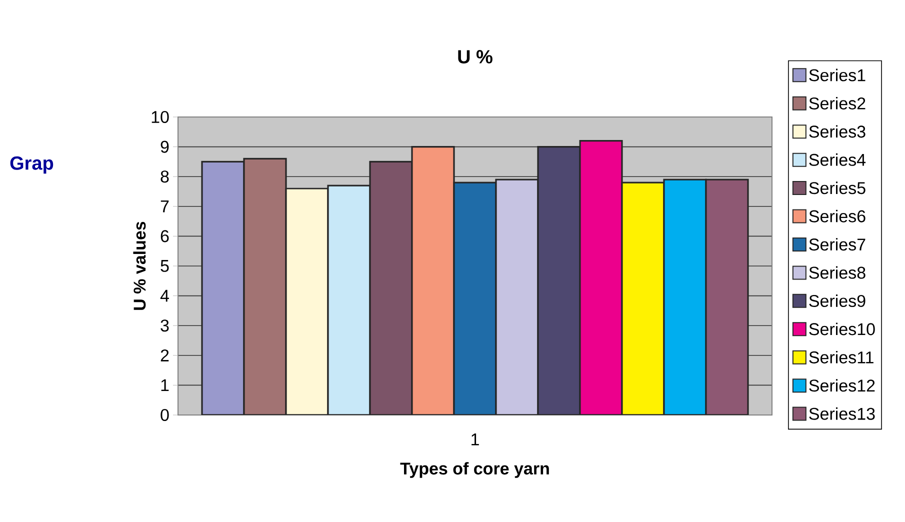 The width and height of the screenshot is (905, 522). Describe the element at coordinates (139, 266) in the screenshot. I see `y-axis-title: U % values` at that location.